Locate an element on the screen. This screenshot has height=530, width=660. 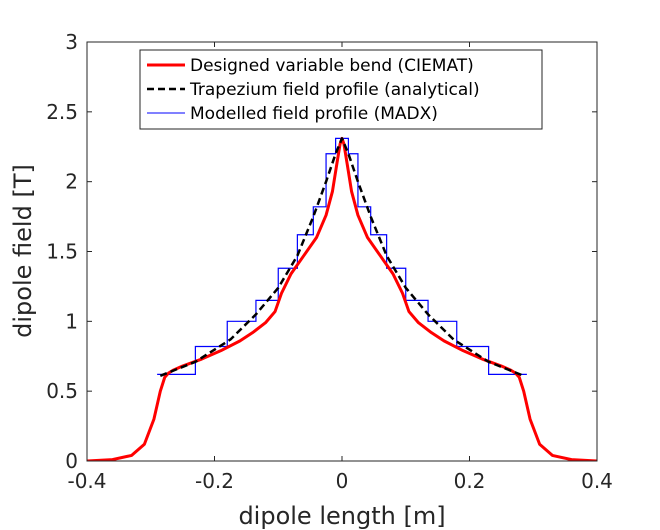
y-tick-label: 0 is located at coordinates (71, 461).